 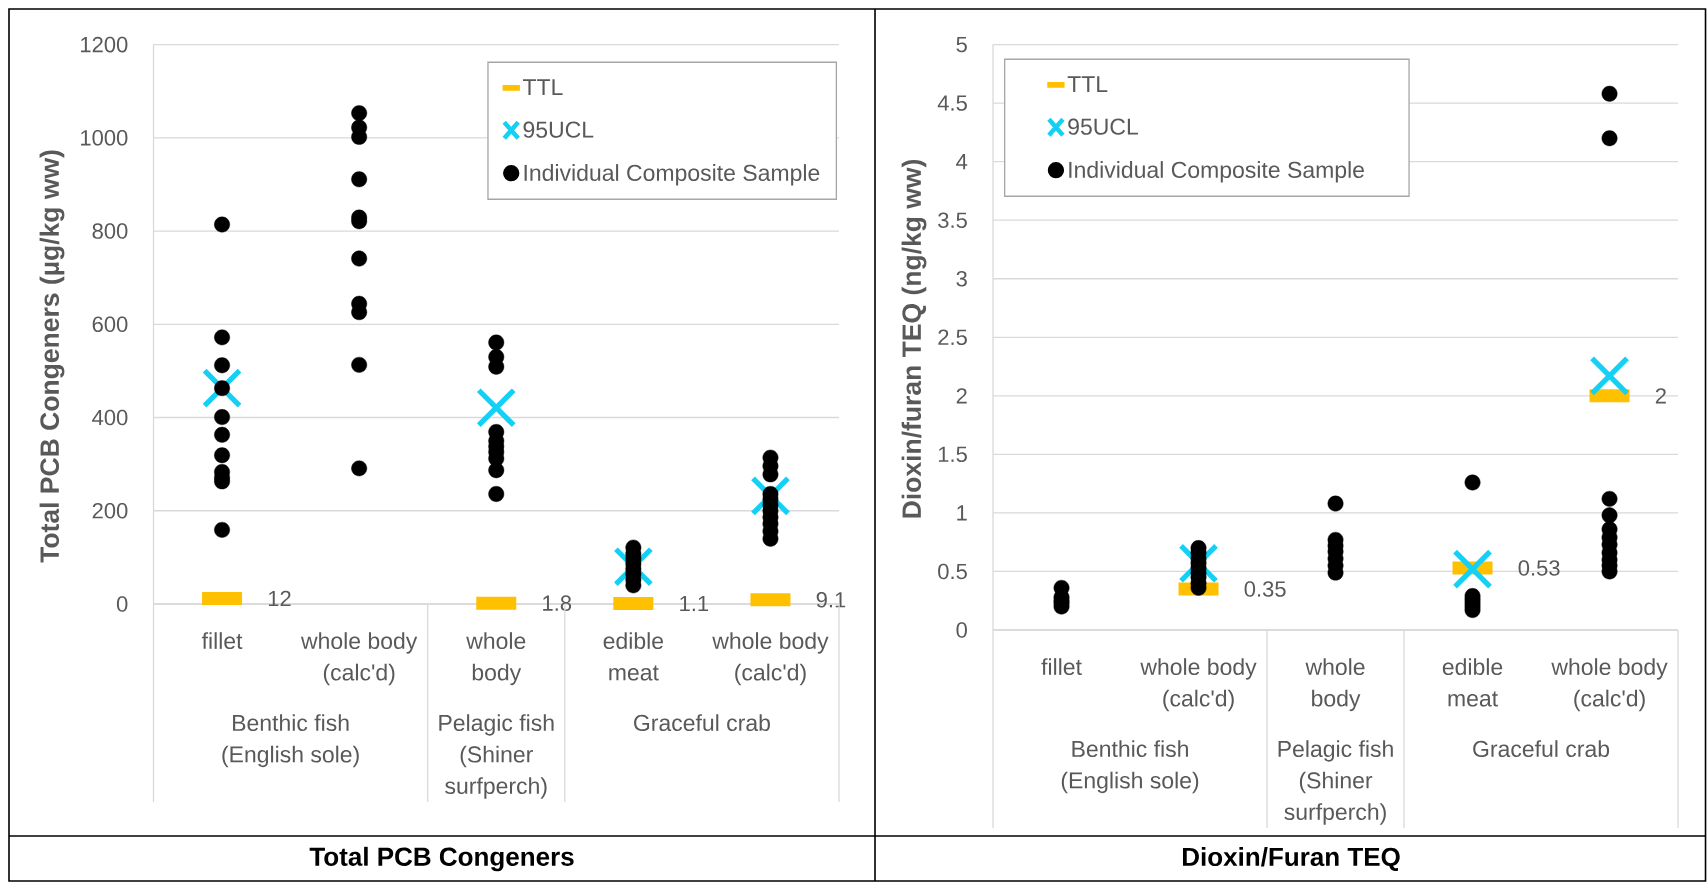 What do you see at coordinates (110, 510) in the screenshot?
I see `y-tick-label: 200` at bounding box center [110, 510].